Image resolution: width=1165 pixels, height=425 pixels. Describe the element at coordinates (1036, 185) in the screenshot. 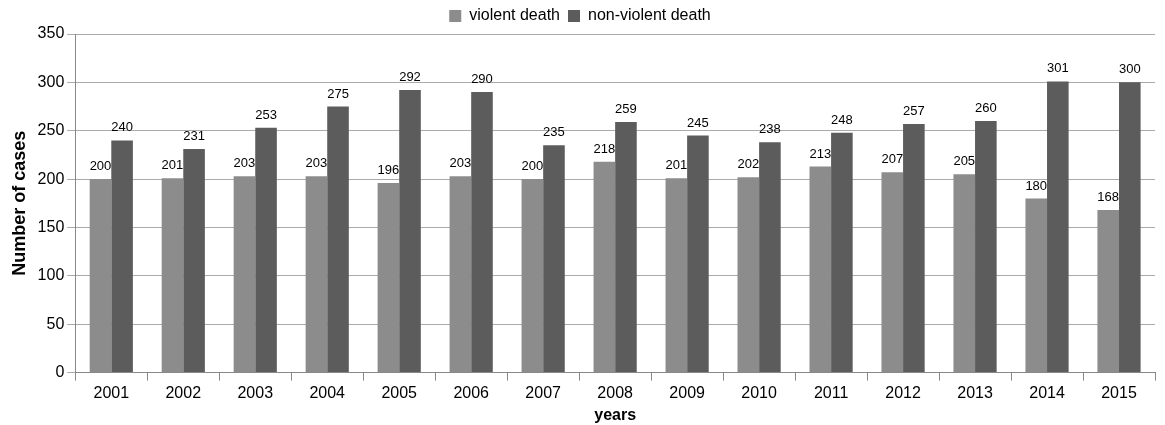

I see `data-label: 180` at that location.